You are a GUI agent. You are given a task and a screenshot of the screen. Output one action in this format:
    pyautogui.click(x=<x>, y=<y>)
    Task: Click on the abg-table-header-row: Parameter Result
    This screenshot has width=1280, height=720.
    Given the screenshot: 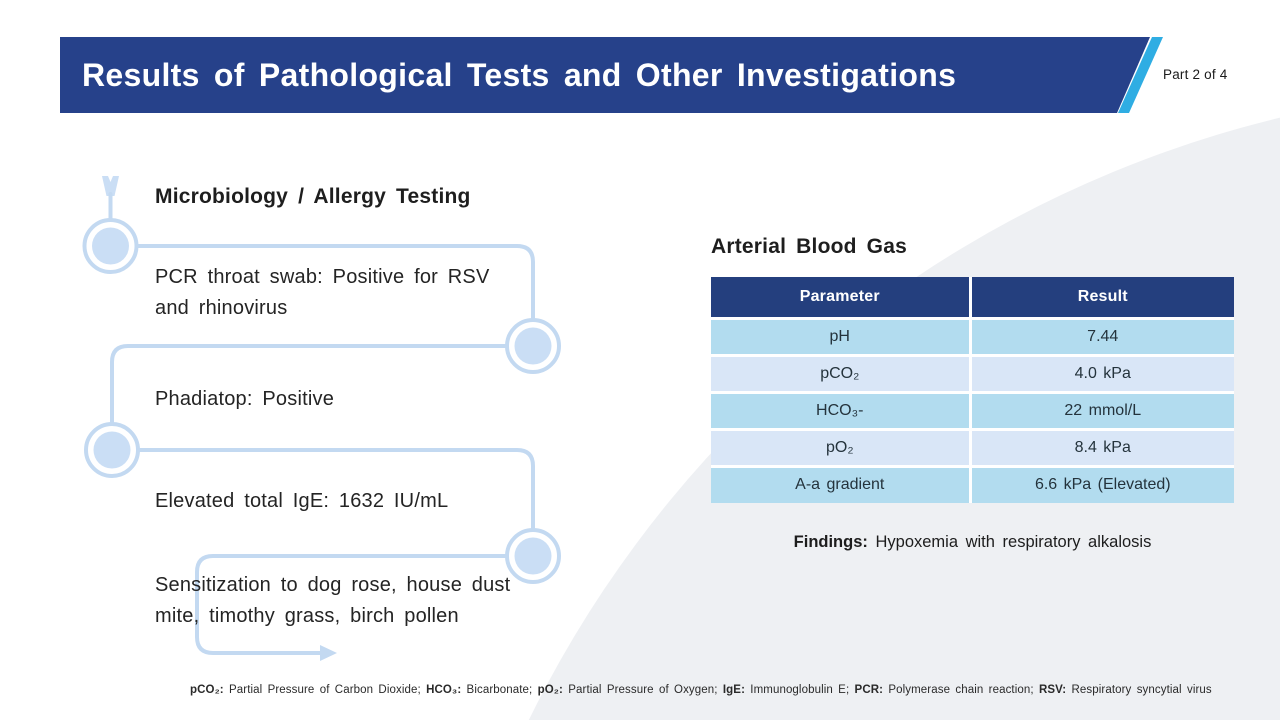 What is the action you would take?
    pyautogui.click(x=972, y=297)
    